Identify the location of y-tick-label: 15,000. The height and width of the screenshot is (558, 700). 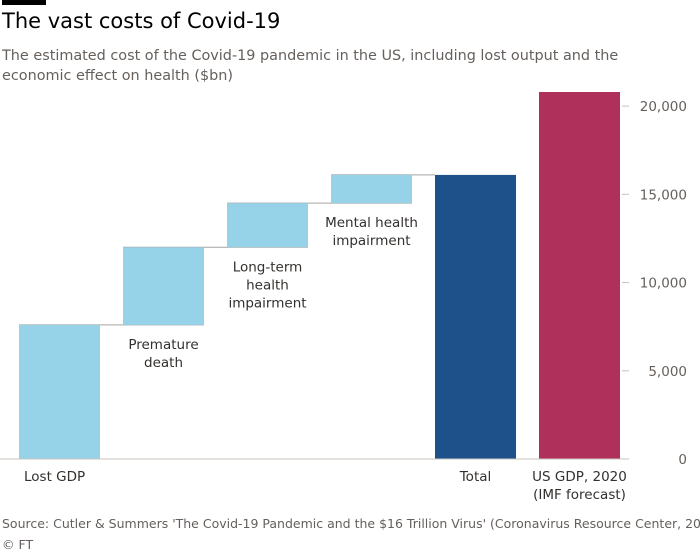
(663, 195).